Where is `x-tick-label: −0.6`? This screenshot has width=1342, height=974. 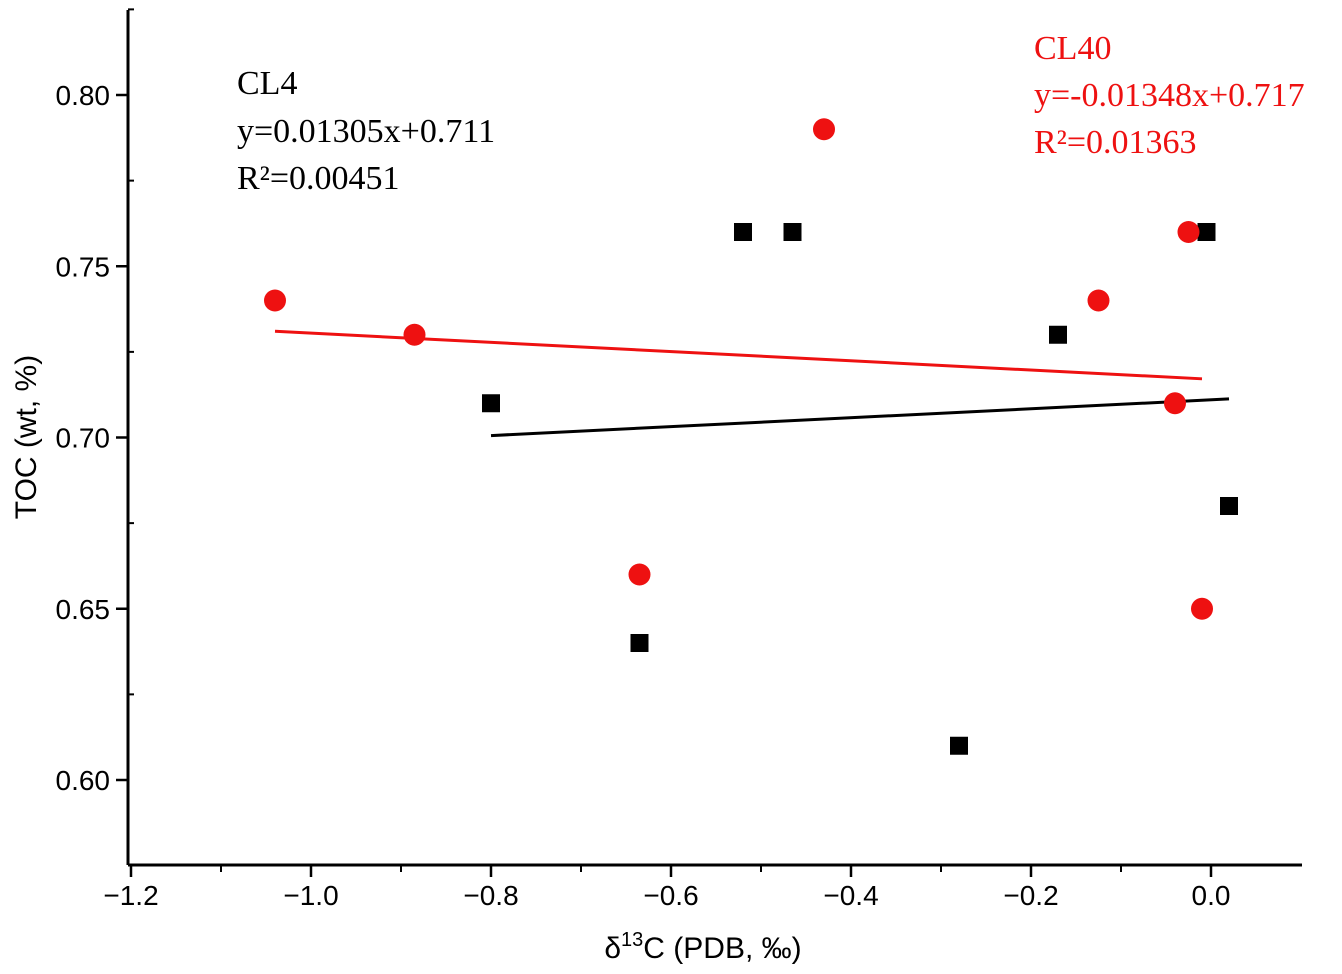
x-tick-label: −0.6 is located at coordinates (670, 895).